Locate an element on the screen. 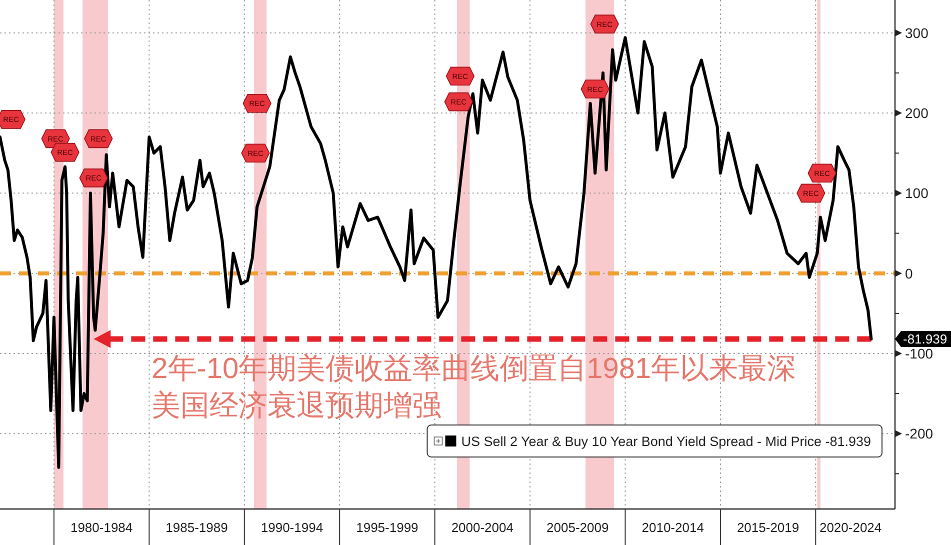  x-tick-label: 1995-1999 is located at coordinates (387, 527).